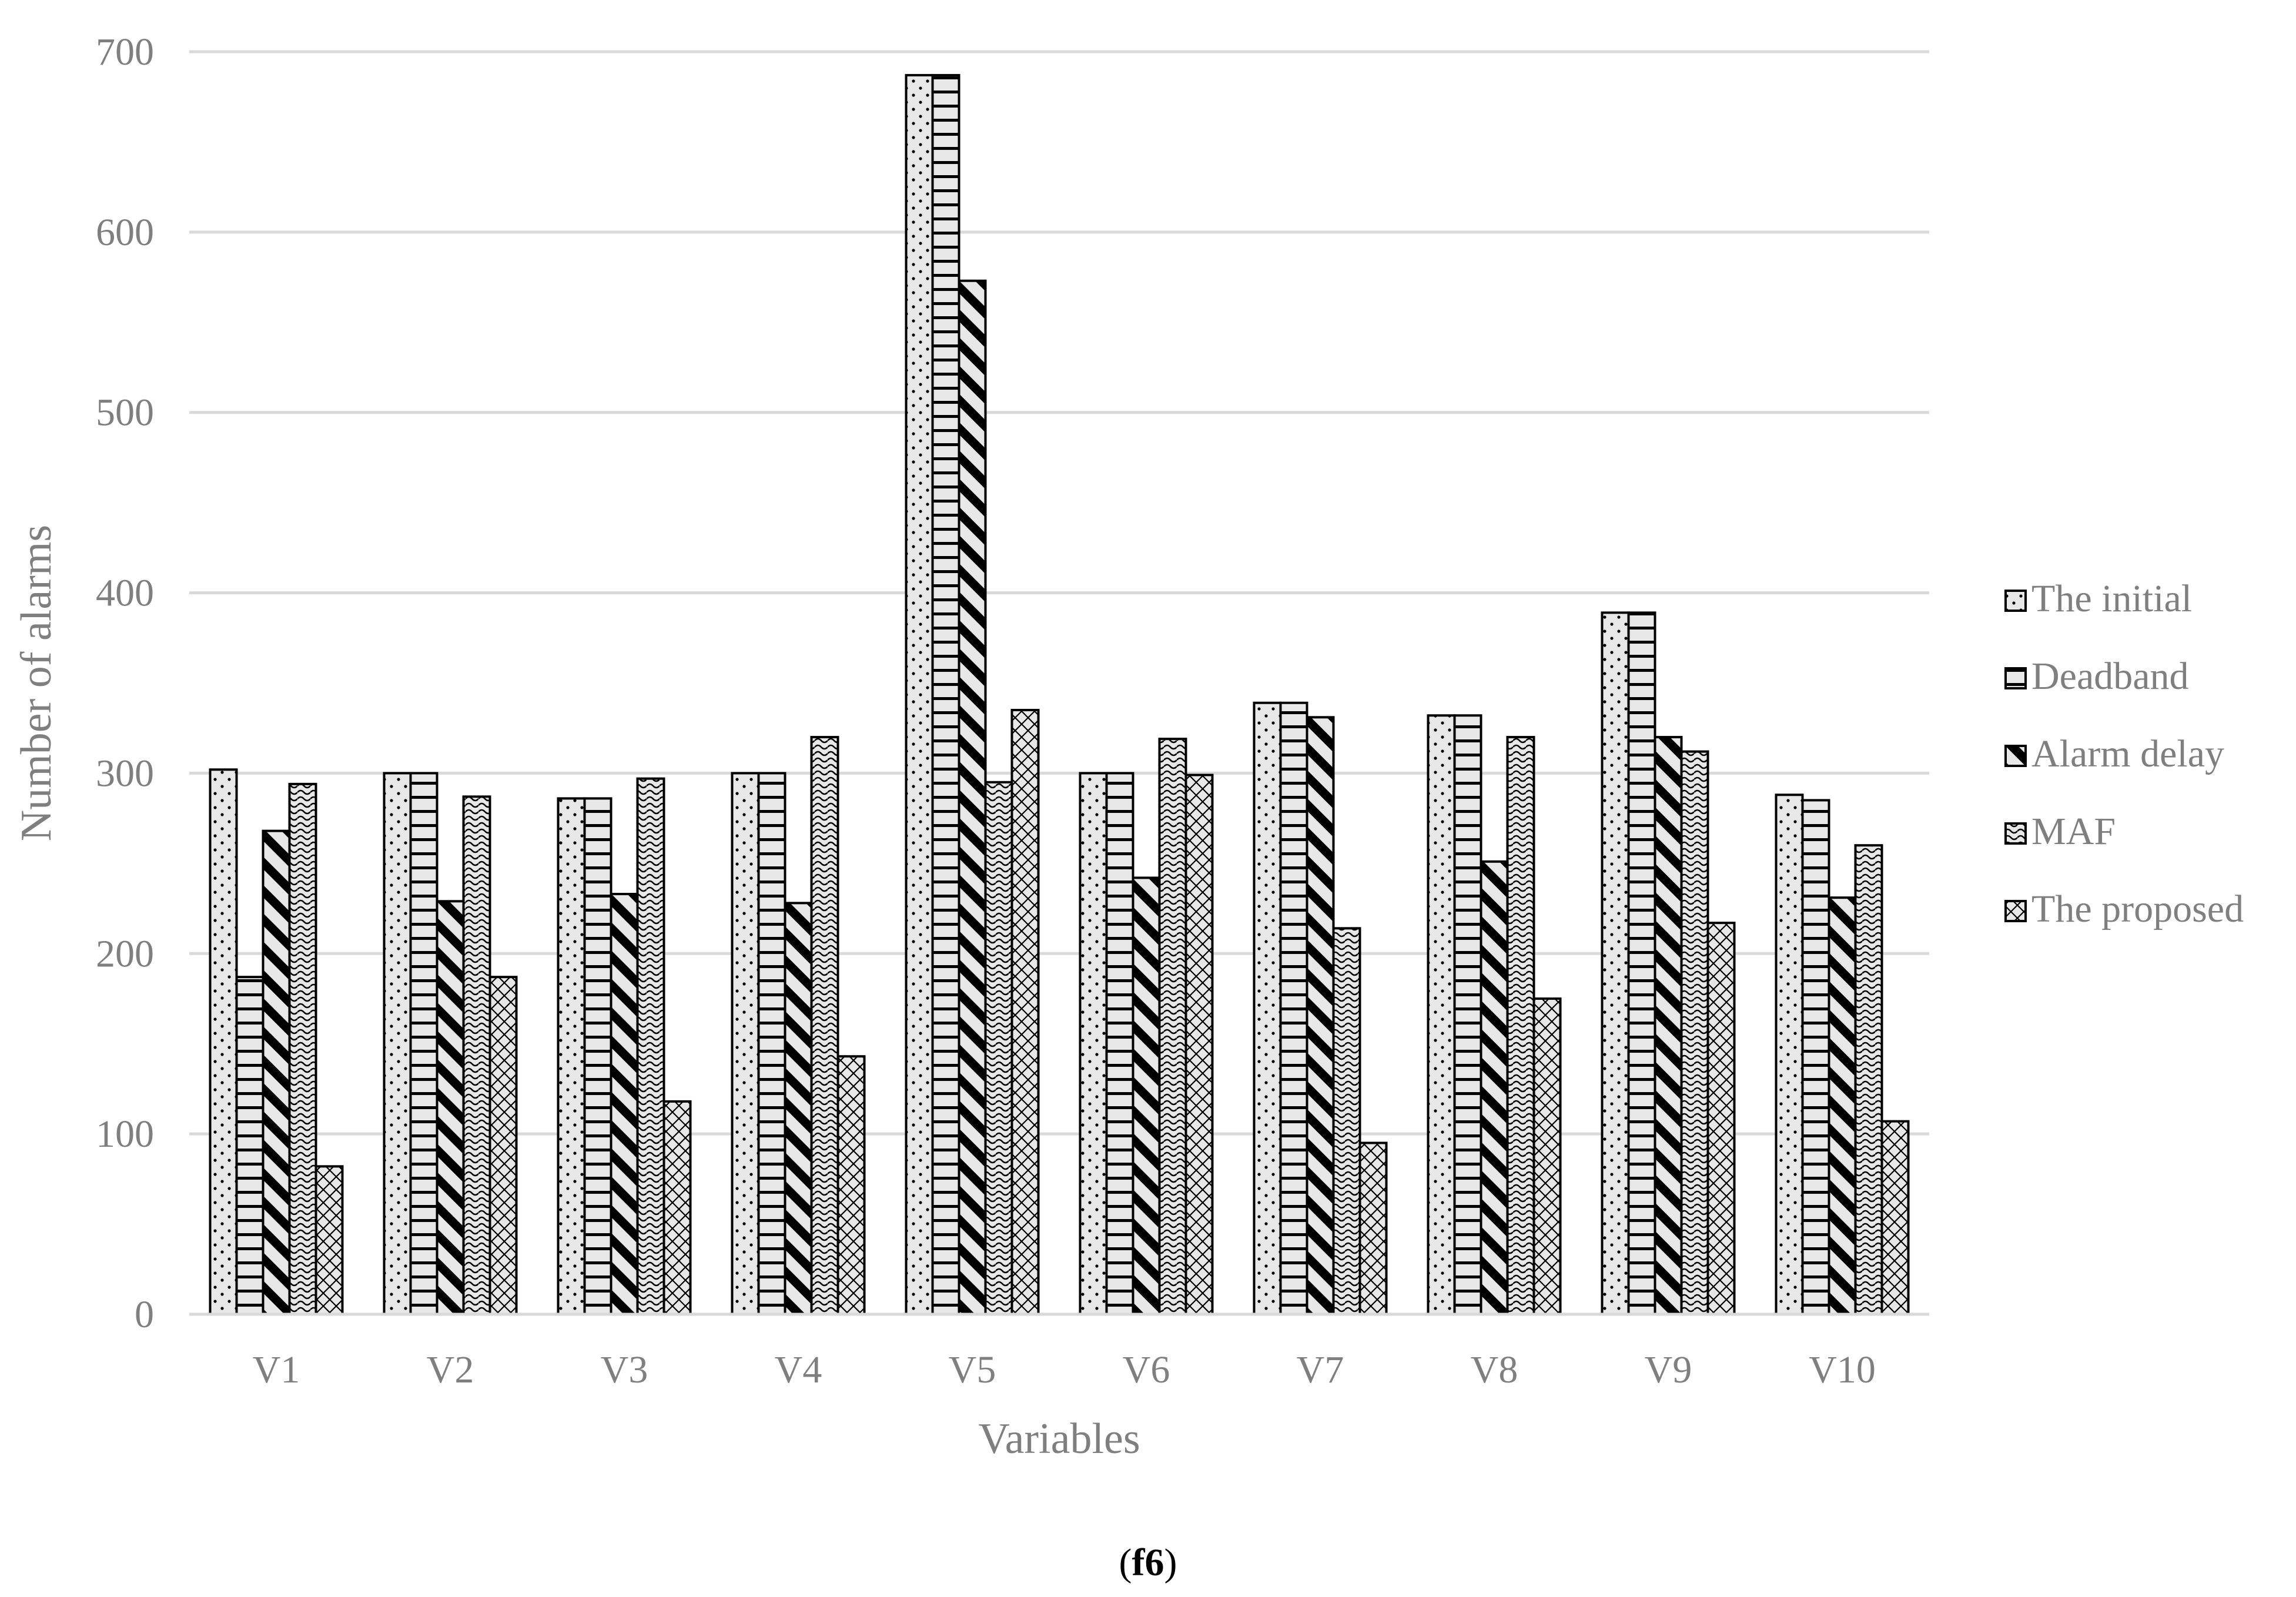 This screenshot has height=1597, width=2296. I want to click on y-tick-label: 500, so click(125, 412).